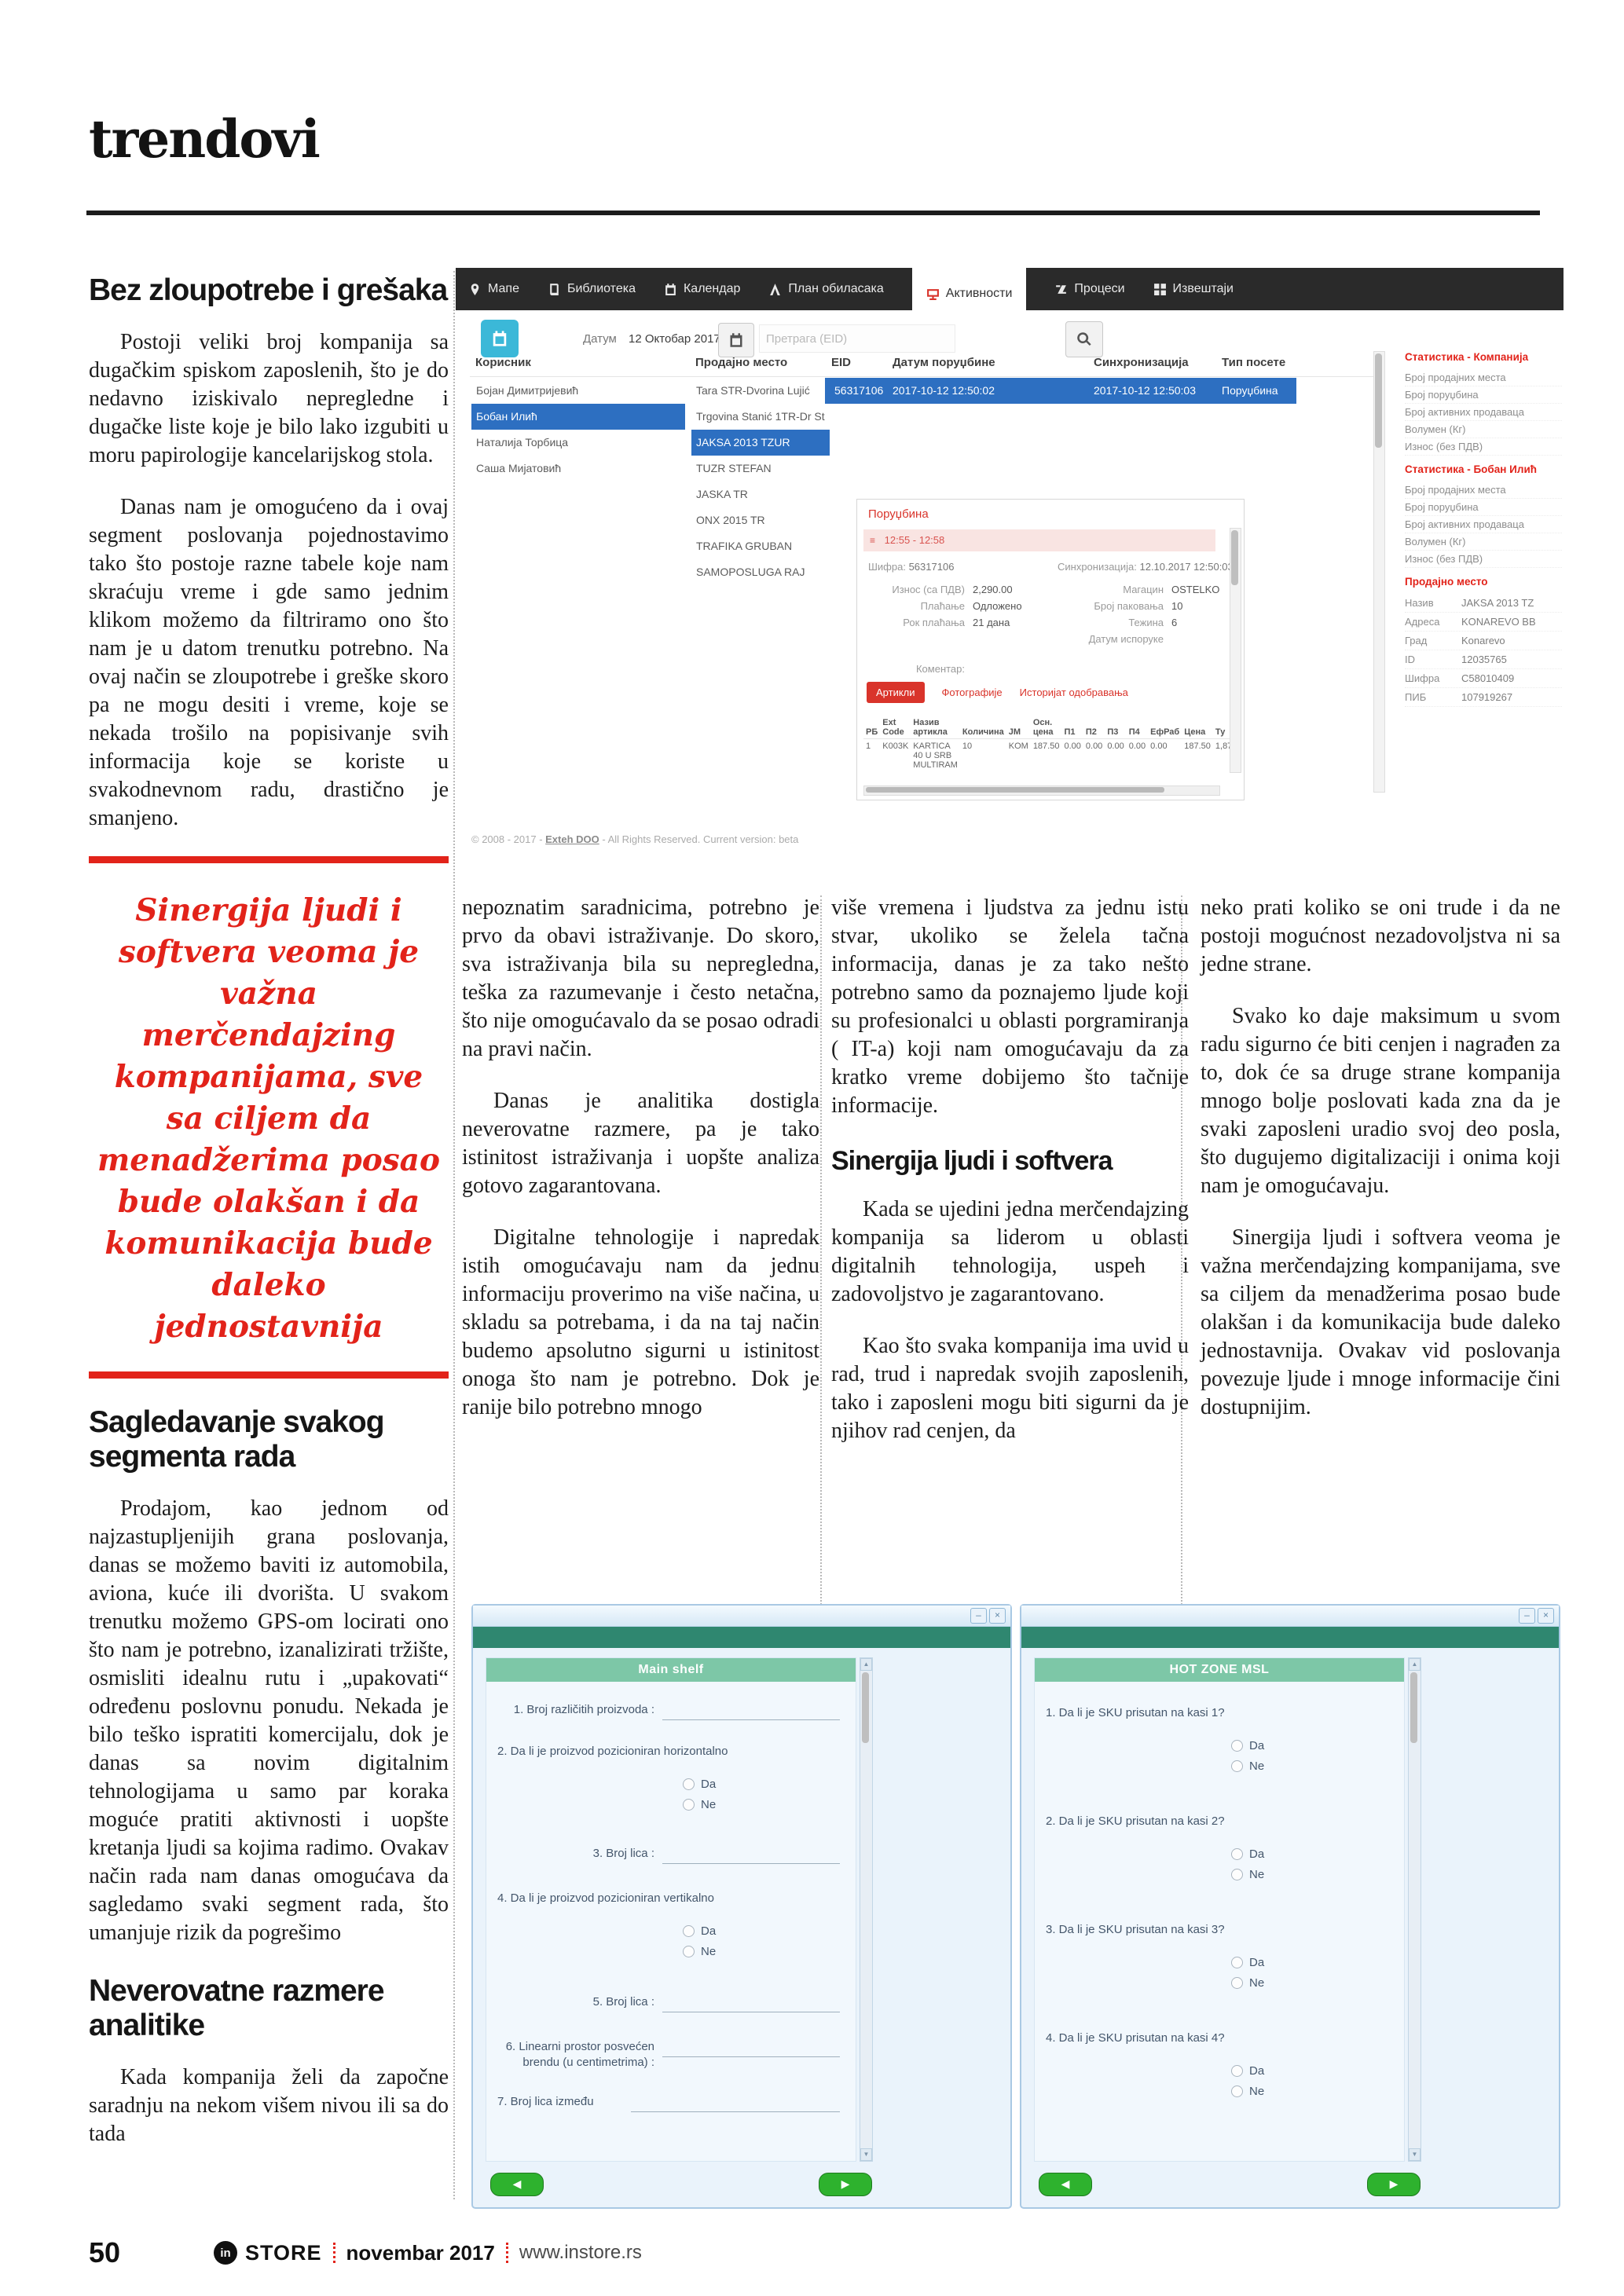 The image size is (1624, 2296). I want to click on tab-approval-history: Историјат одобравања, so click(1073, 692).